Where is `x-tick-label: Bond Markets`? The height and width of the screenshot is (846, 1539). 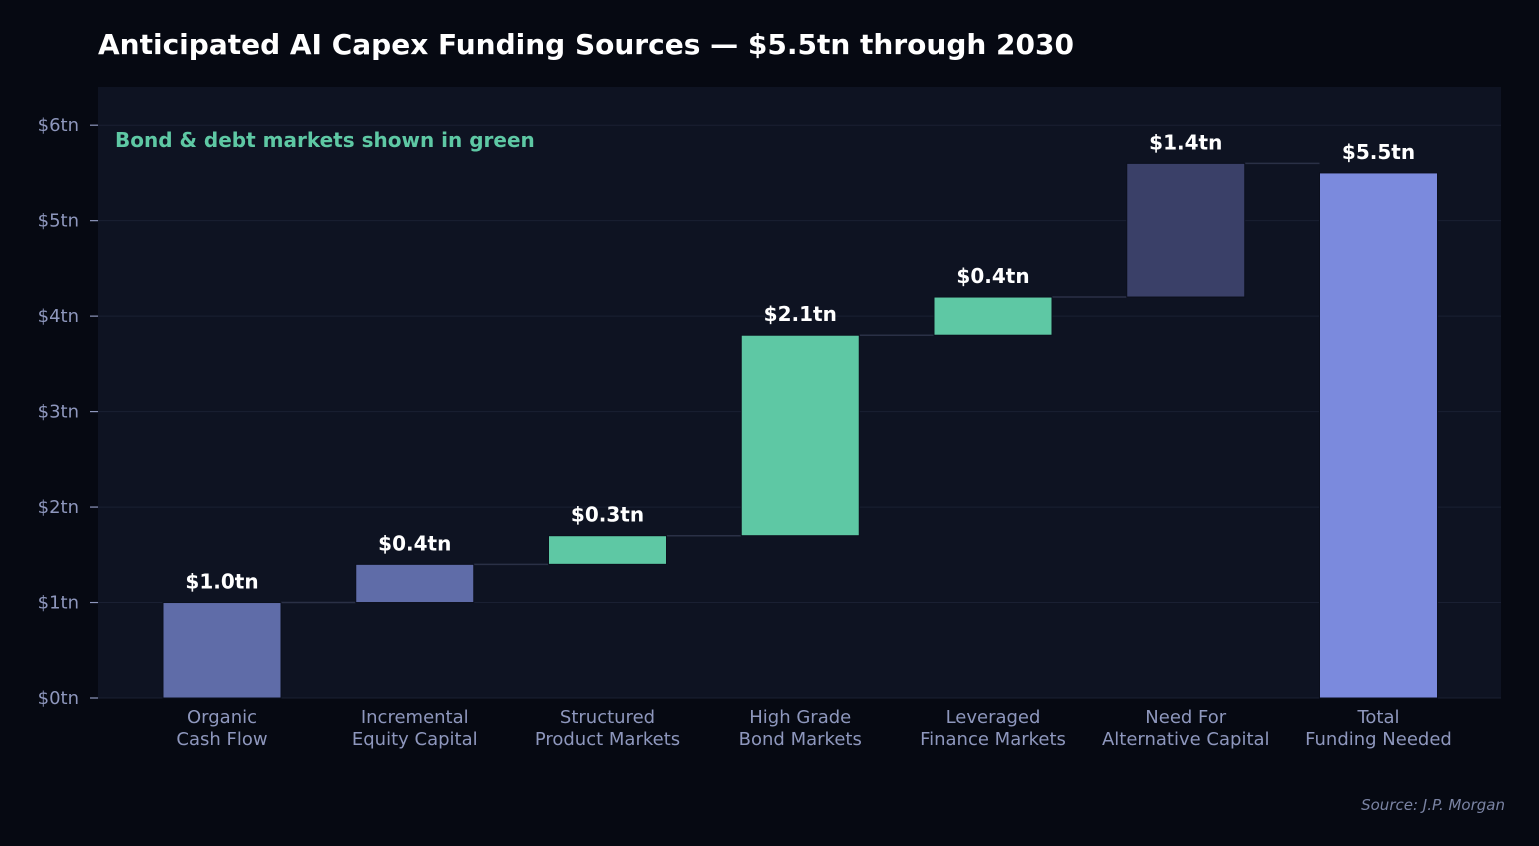 x-tick-label: Bond Markets is located at coordinates (800, 739).